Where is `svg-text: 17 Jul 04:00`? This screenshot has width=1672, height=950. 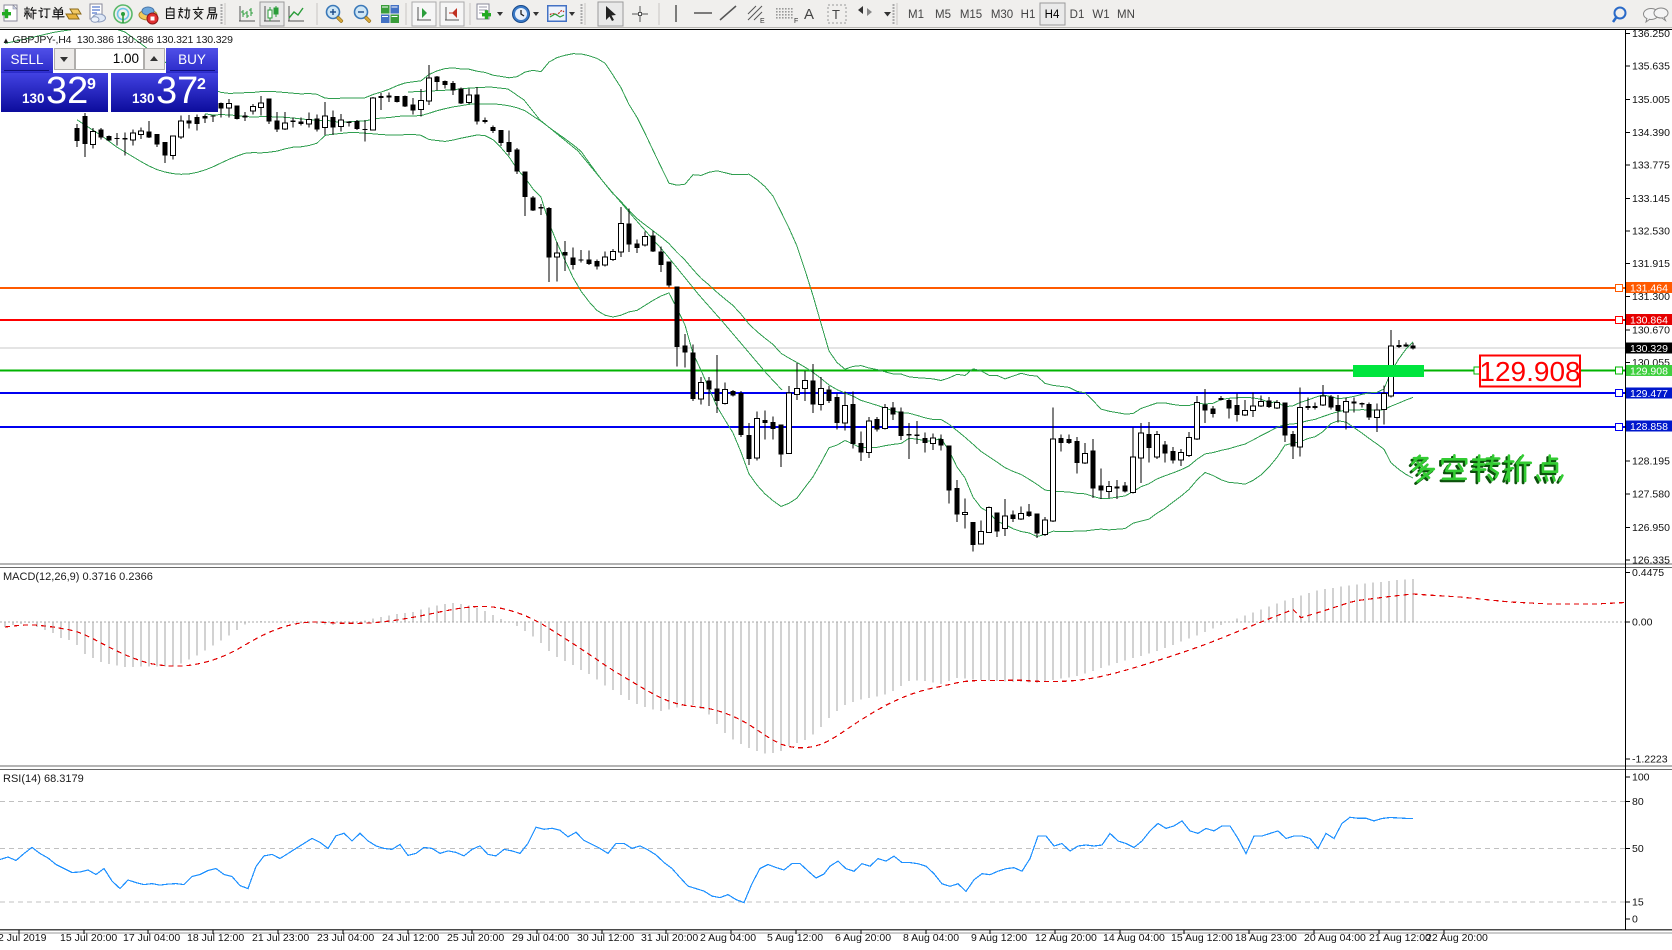
svg-text: 17 Jul 04:00 is located at coordinates (151, 938).